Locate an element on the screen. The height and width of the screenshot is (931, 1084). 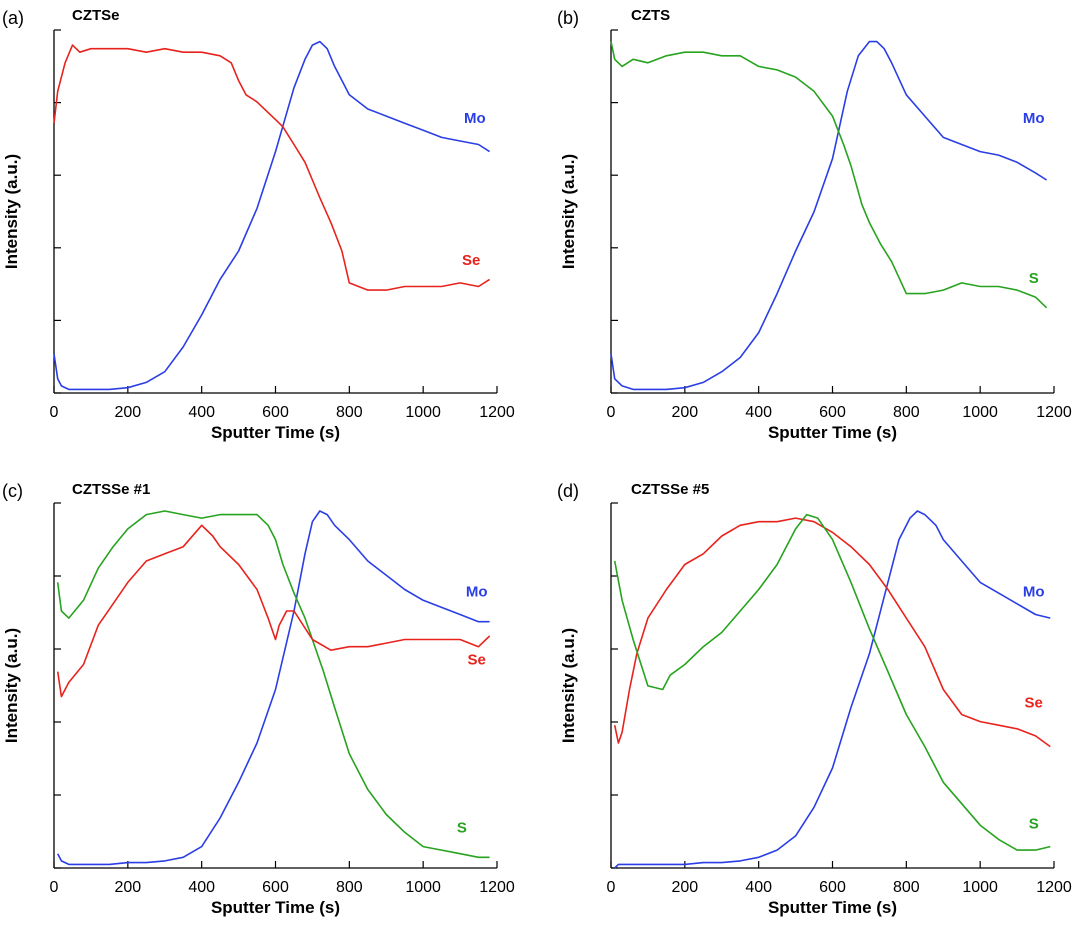
panel-letter: (c) is located at coordinates (12, 491).